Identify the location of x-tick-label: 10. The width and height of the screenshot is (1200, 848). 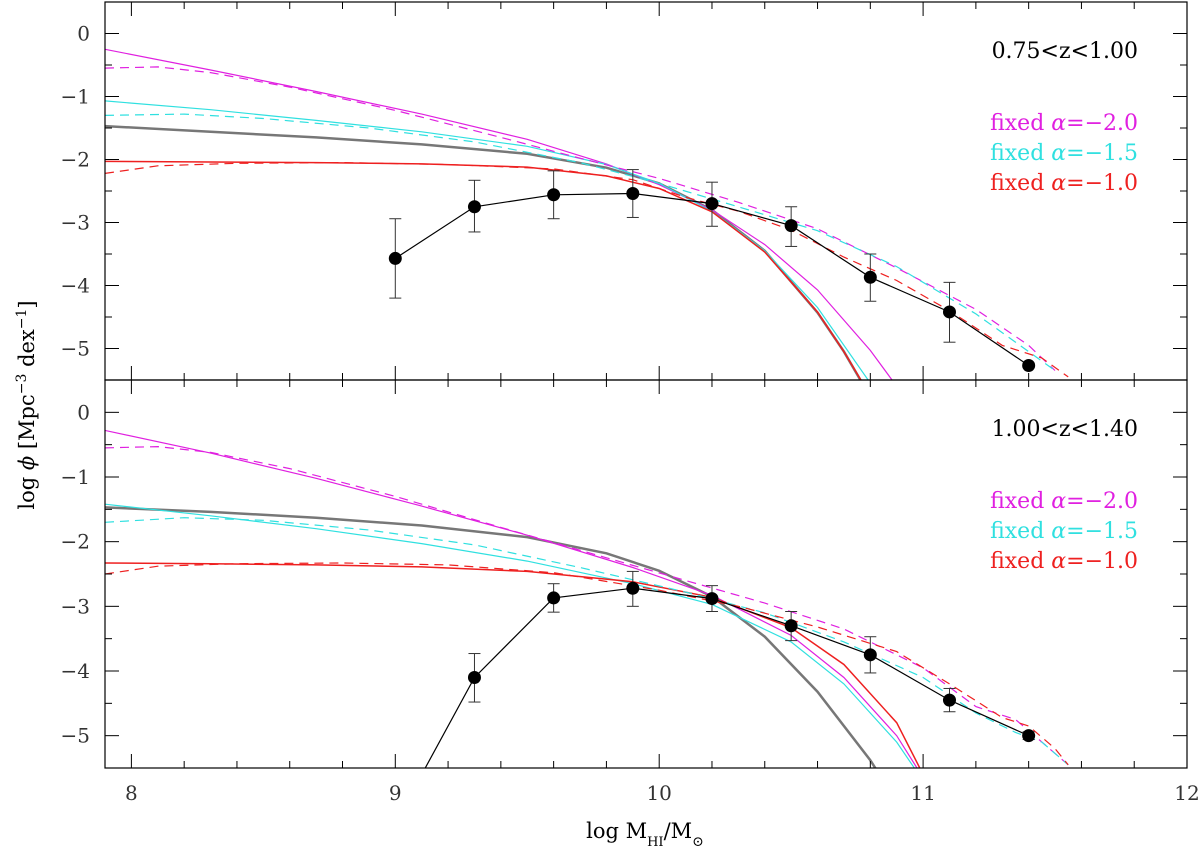
(658, 793).